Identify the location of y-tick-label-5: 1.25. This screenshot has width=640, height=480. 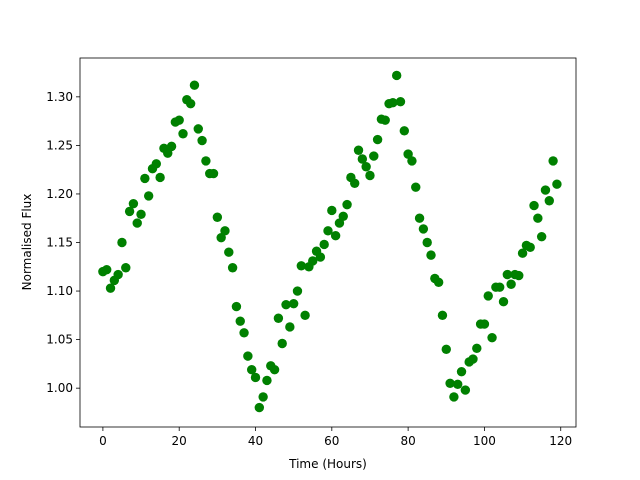
(59, 145).